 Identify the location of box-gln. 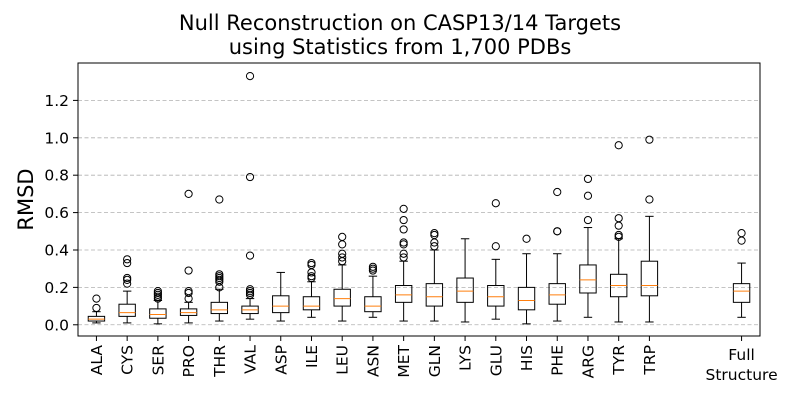
(434, 275).